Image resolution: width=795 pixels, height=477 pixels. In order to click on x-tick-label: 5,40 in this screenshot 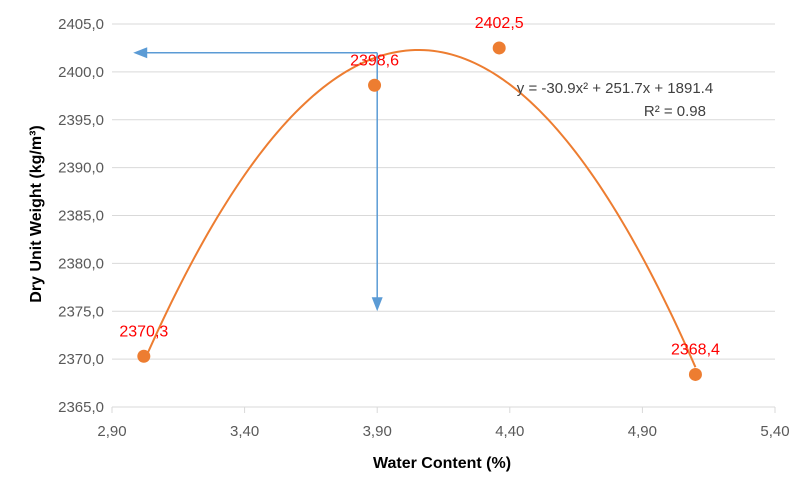, I will do `click(774, 431)`.